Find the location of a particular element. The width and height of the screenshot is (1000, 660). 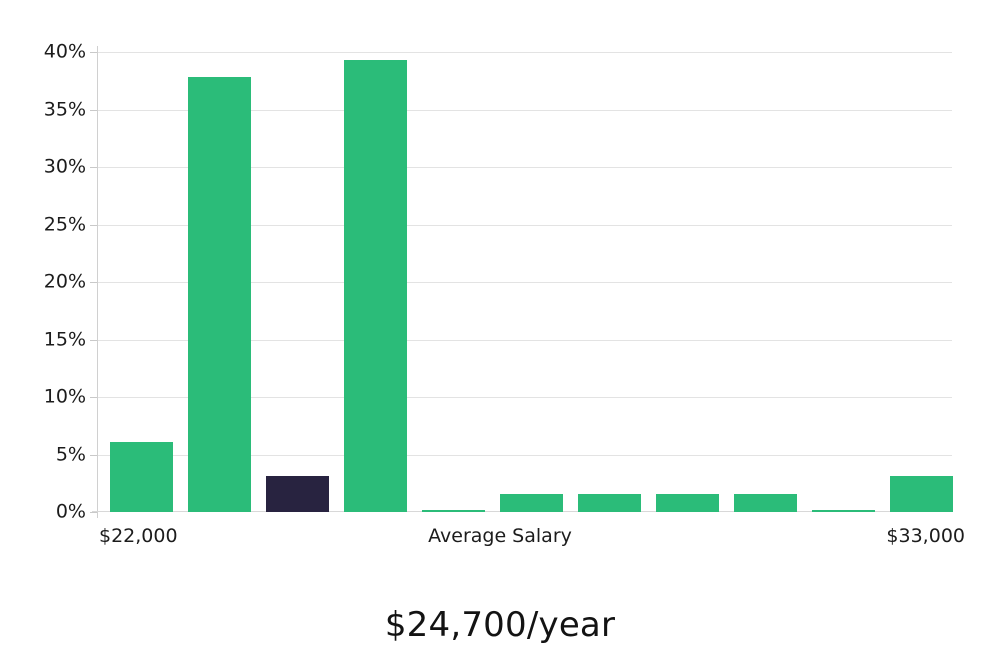

y-tick-label-5: 5% is located at coordinates (70, 454).